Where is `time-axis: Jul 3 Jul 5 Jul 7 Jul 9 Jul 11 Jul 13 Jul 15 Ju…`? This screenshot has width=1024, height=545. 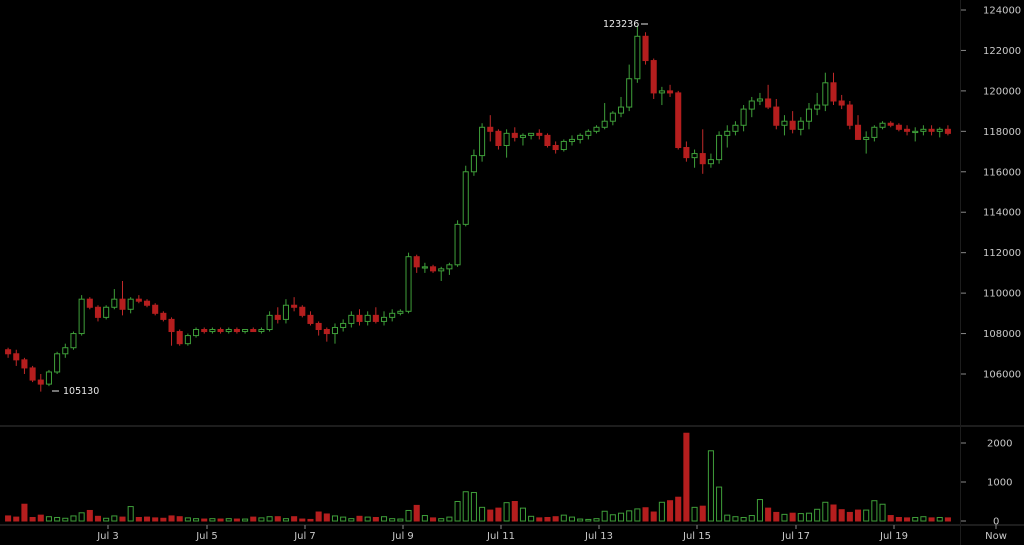
time-axis: Jul 3 Jul 5 Jul 7 Jul 9 Jul 11 Jul 13 Jul 15 Ju… is located at coordinates (551, 533).